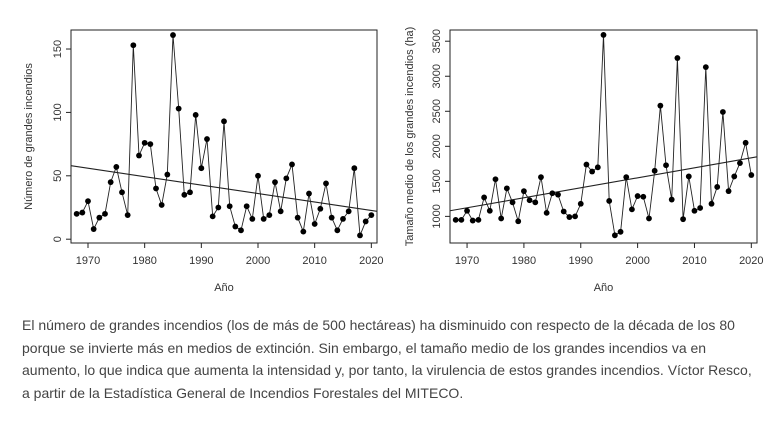  I want to click on y-tick-label: 2000, so click(437, 146).